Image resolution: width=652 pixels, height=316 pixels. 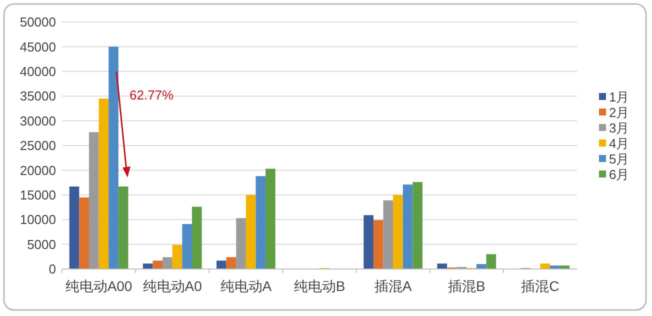 I want to click on legend-label: 3月, so click(x=619, y=128).